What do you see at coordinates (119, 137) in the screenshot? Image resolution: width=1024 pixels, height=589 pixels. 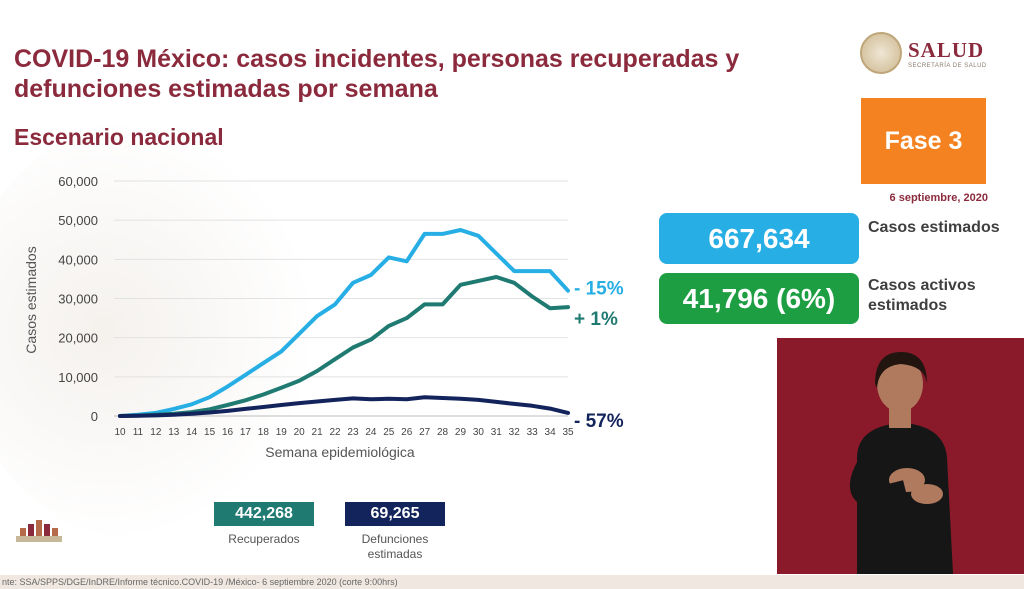 I see `page-subtitle: Escenario nacional` at bounding box center [119, 137].